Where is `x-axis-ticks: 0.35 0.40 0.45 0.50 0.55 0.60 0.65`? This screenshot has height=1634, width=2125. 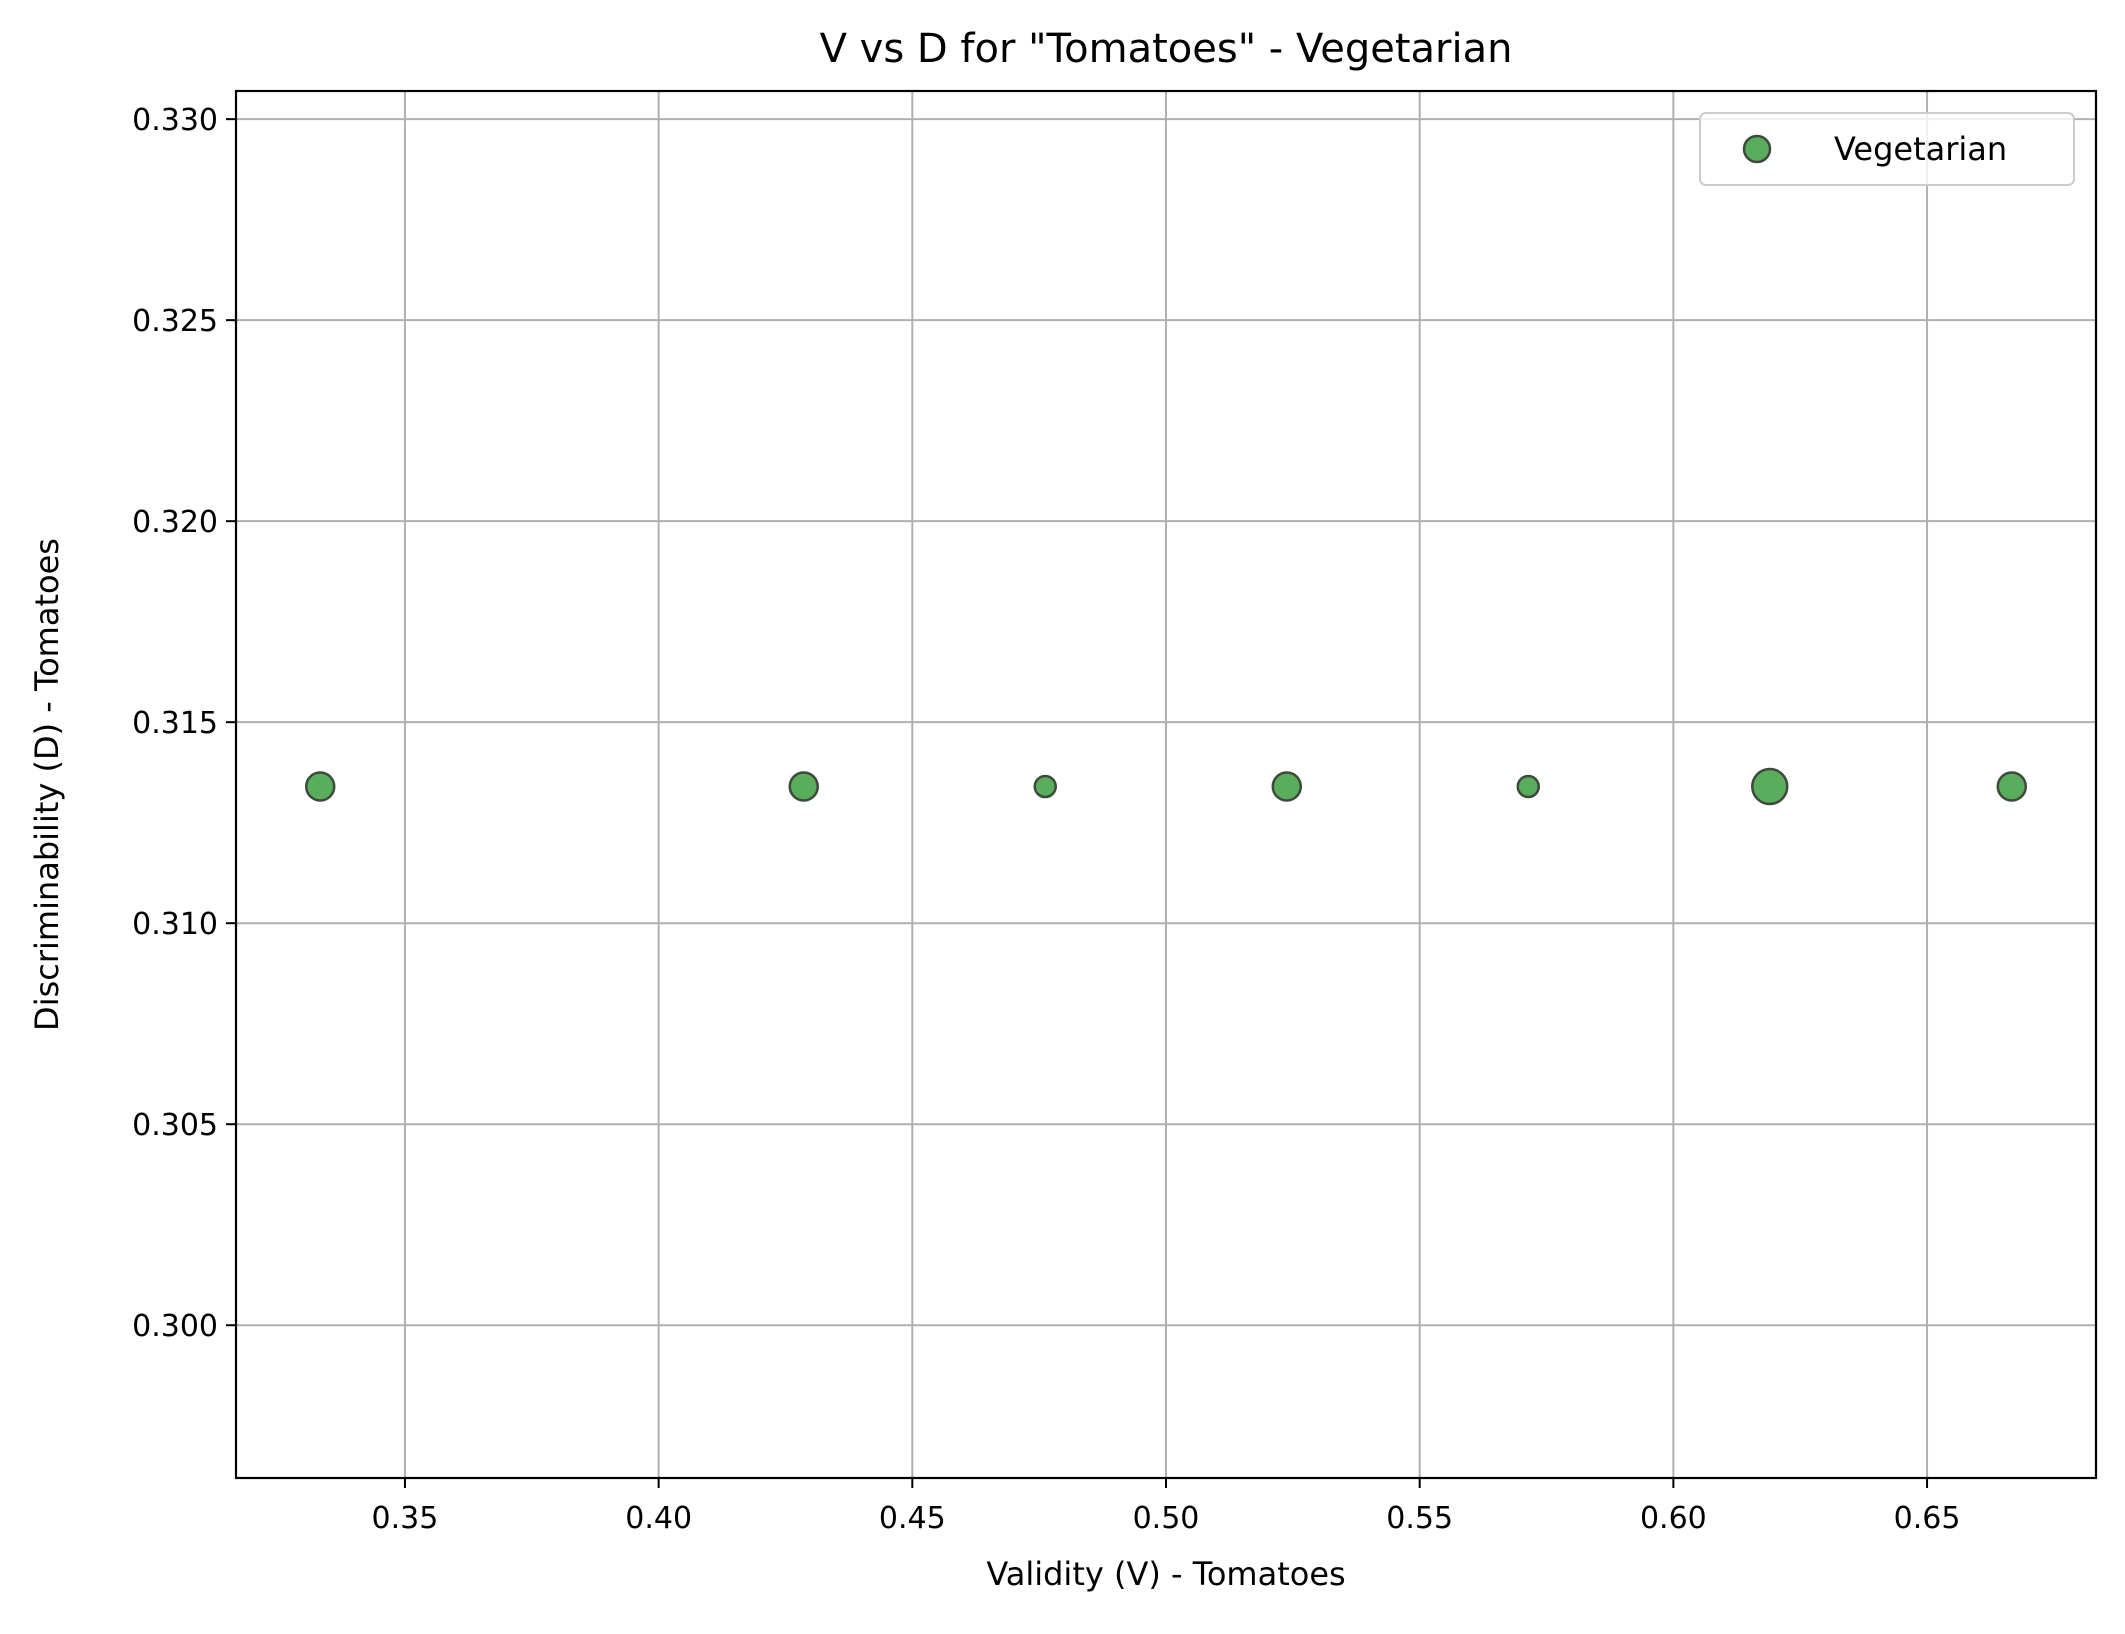
x-axis-ticks: 0.35 0.40 0.45 0.50 0.55 0.60 0.65 is located at coordinates (1166, 1507).